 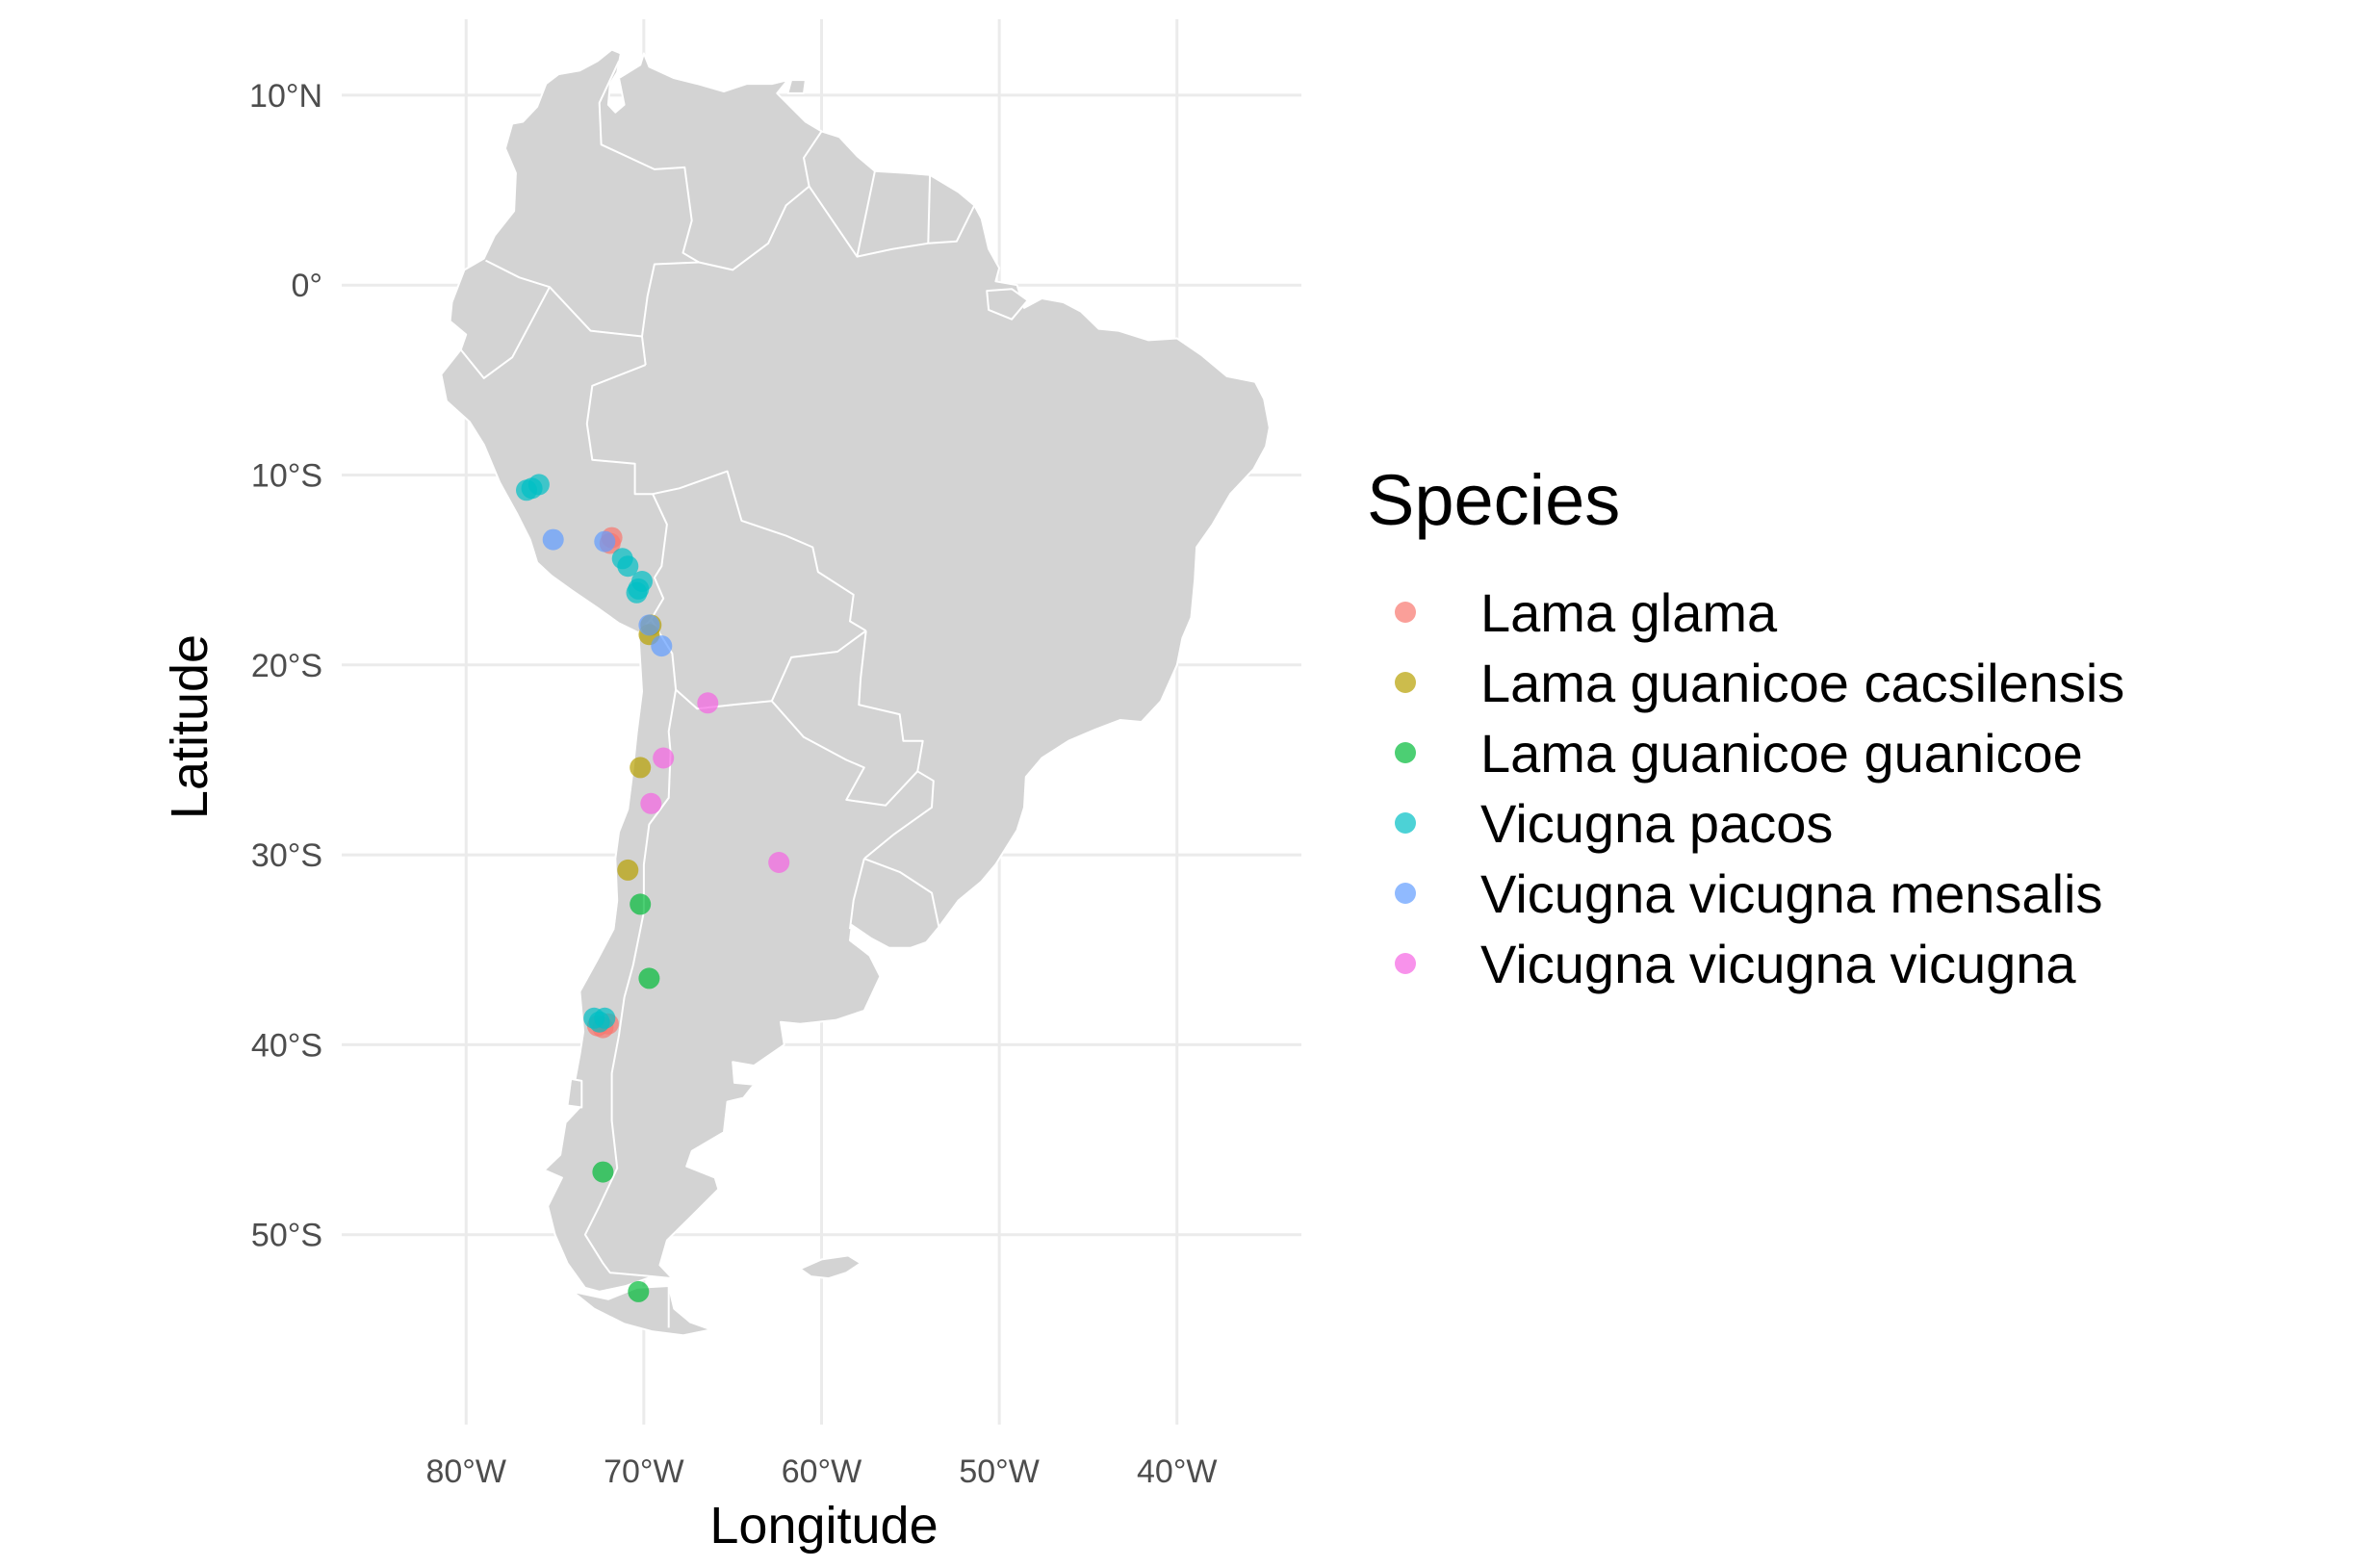 What do you see at coordinates (286, 666) in the screenshot?
I see `y-tick-label-3: 20°S` at bounding box center [286, 666].